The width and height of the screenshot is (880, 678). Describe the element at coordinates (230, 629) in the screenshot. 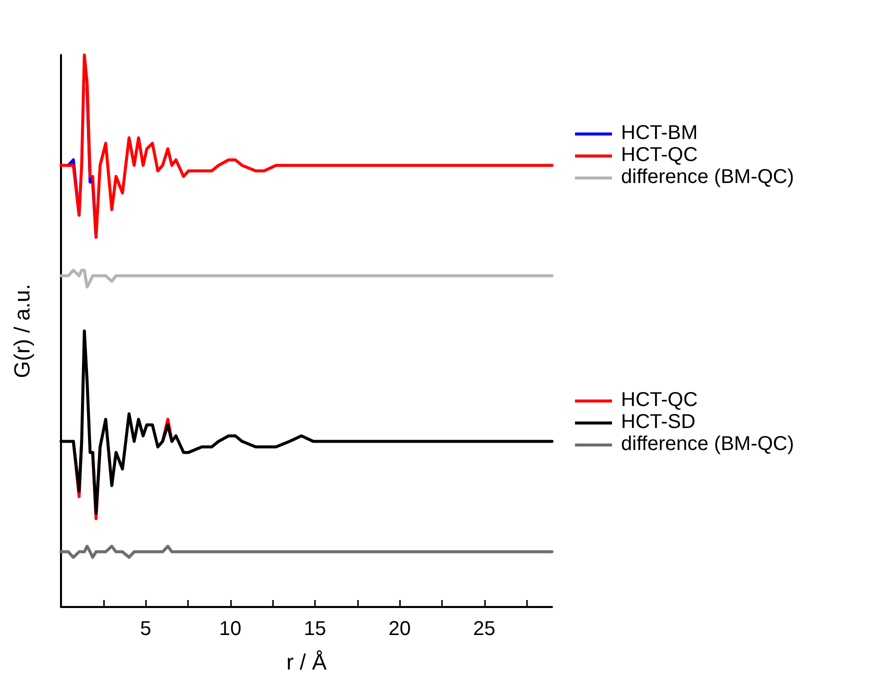

I see `x-tick-label: 10` at that location.